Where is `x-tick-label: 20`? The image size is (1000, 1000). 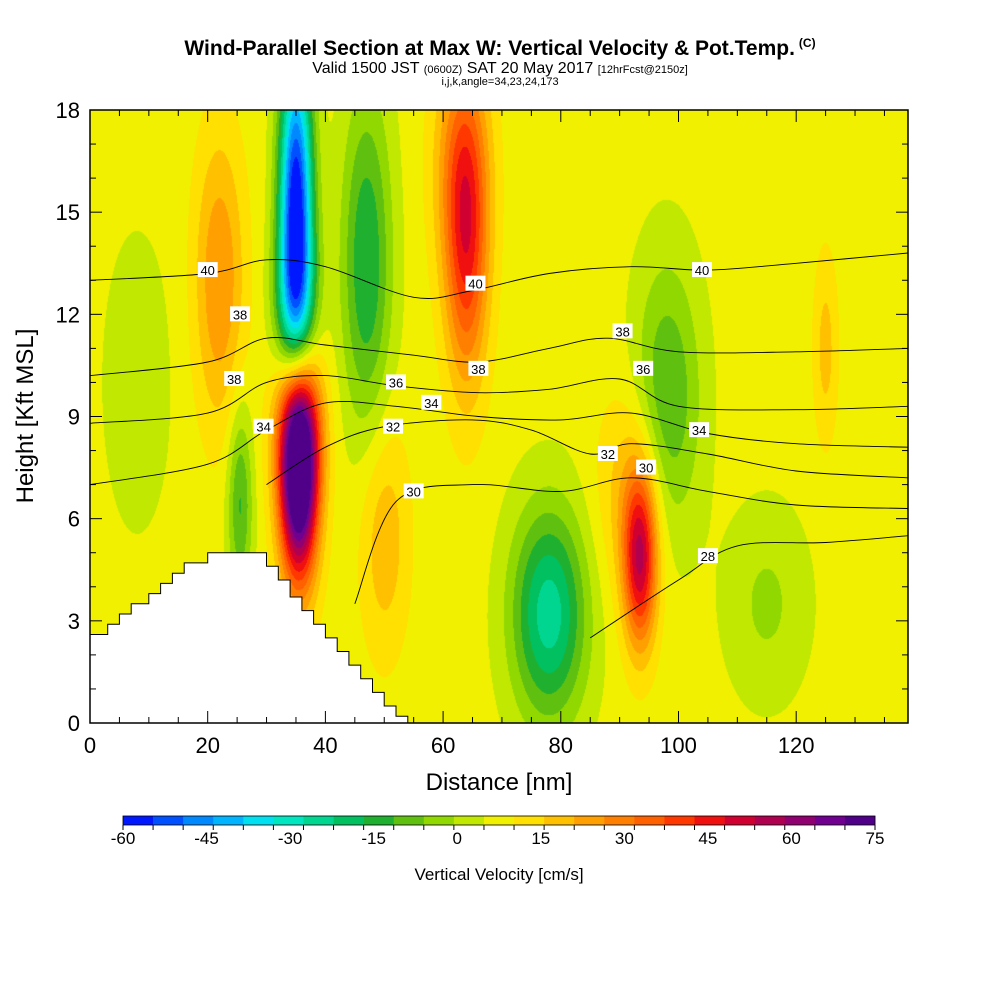
x-tick-label: 20 is located at coordinates (207, 745).